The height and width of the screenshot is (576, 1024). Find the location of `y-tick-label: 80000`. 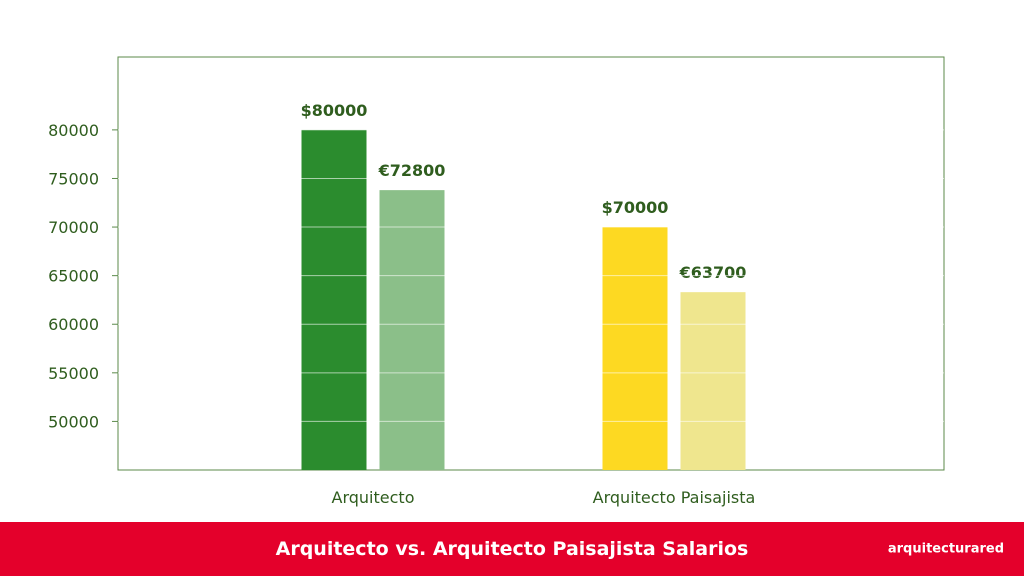

y-tick-label: 80000 is located at coordinates (73, 130).